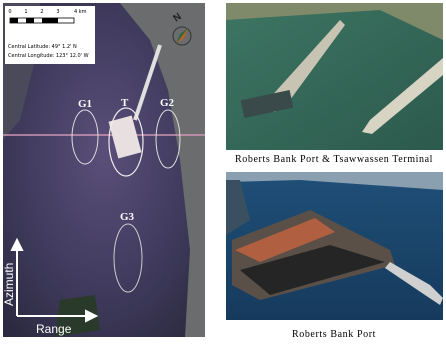  I want to click on region-t, so click(126, 142).